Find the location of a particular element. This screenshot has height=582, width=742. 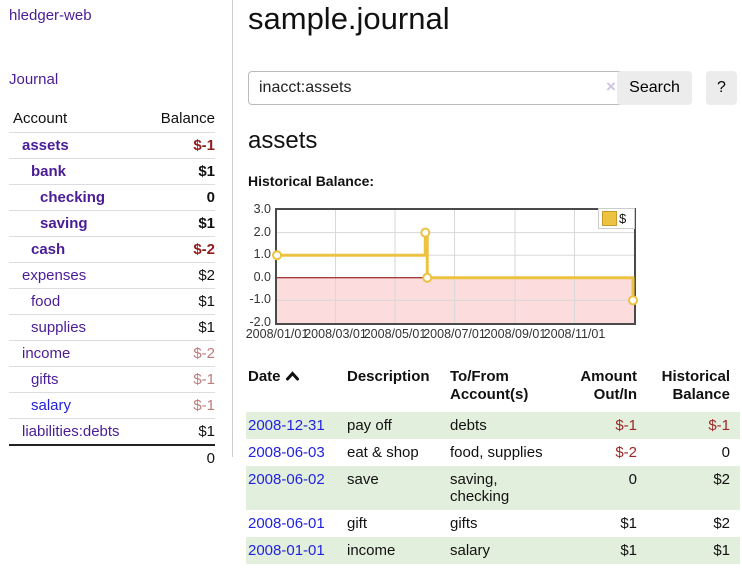

register-header-balance: Historical Balance is located at coordinates (695, 385).